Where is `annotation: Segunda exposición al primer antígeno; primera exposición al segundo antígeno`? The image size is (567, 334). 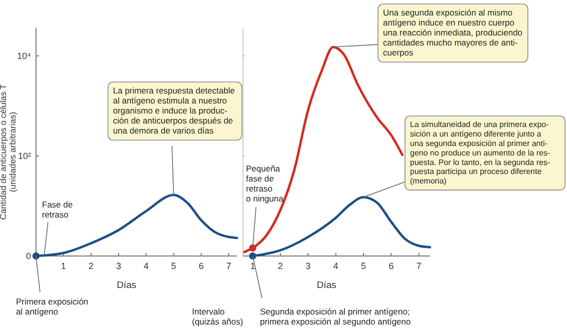
annotation: Segunda exposición al primer antígeno; primera exposición al segundo antígeno is located at coordinates (336, 316).